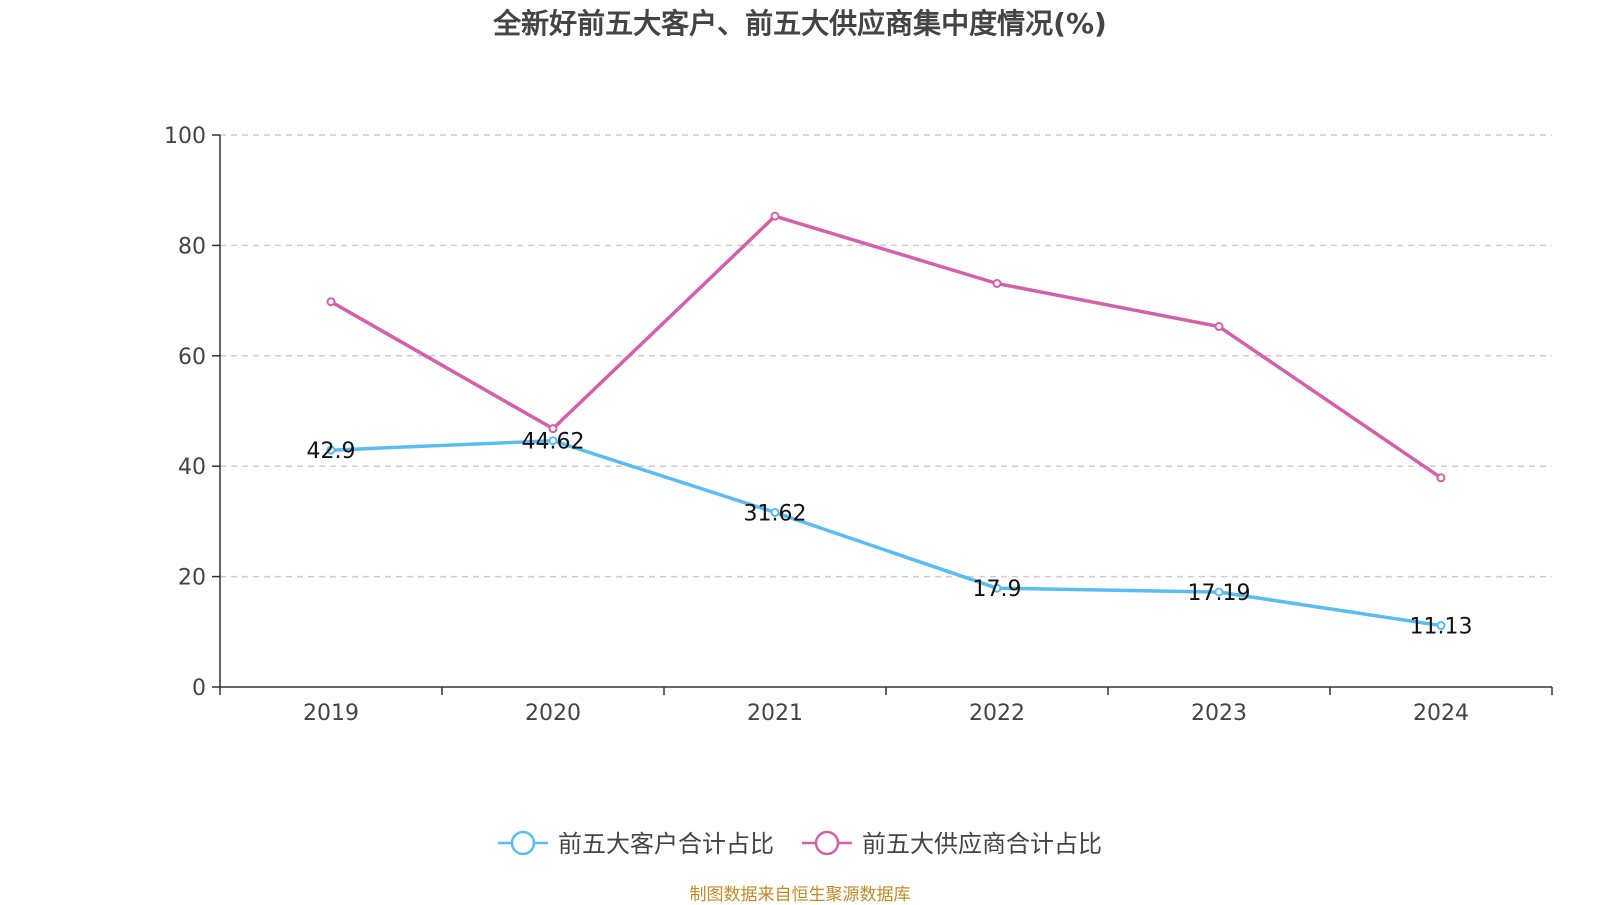  I want to click on legend-label: 前五大客户合计占比, so click(666, 844).